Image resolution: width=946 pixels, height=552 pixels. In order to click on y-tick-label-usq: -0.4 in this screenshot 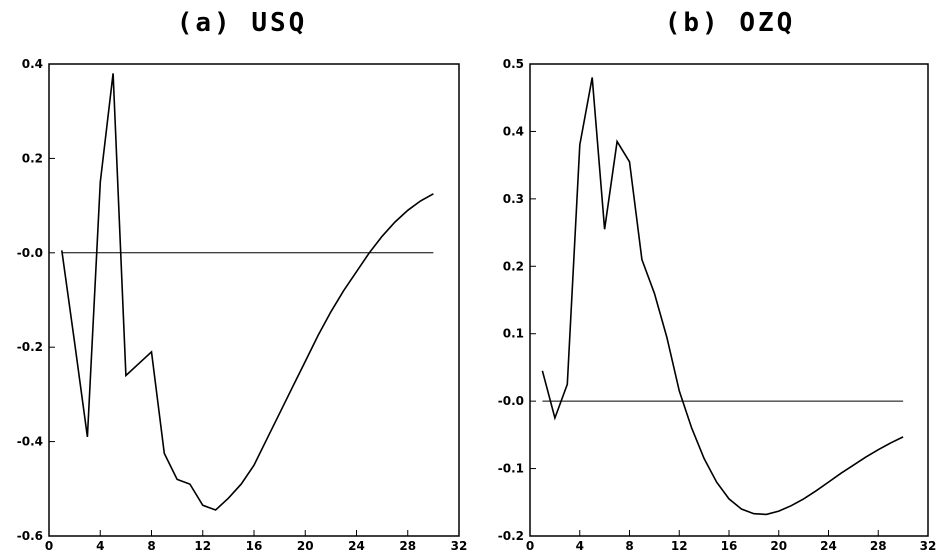, I will do `click(30, 442)`.